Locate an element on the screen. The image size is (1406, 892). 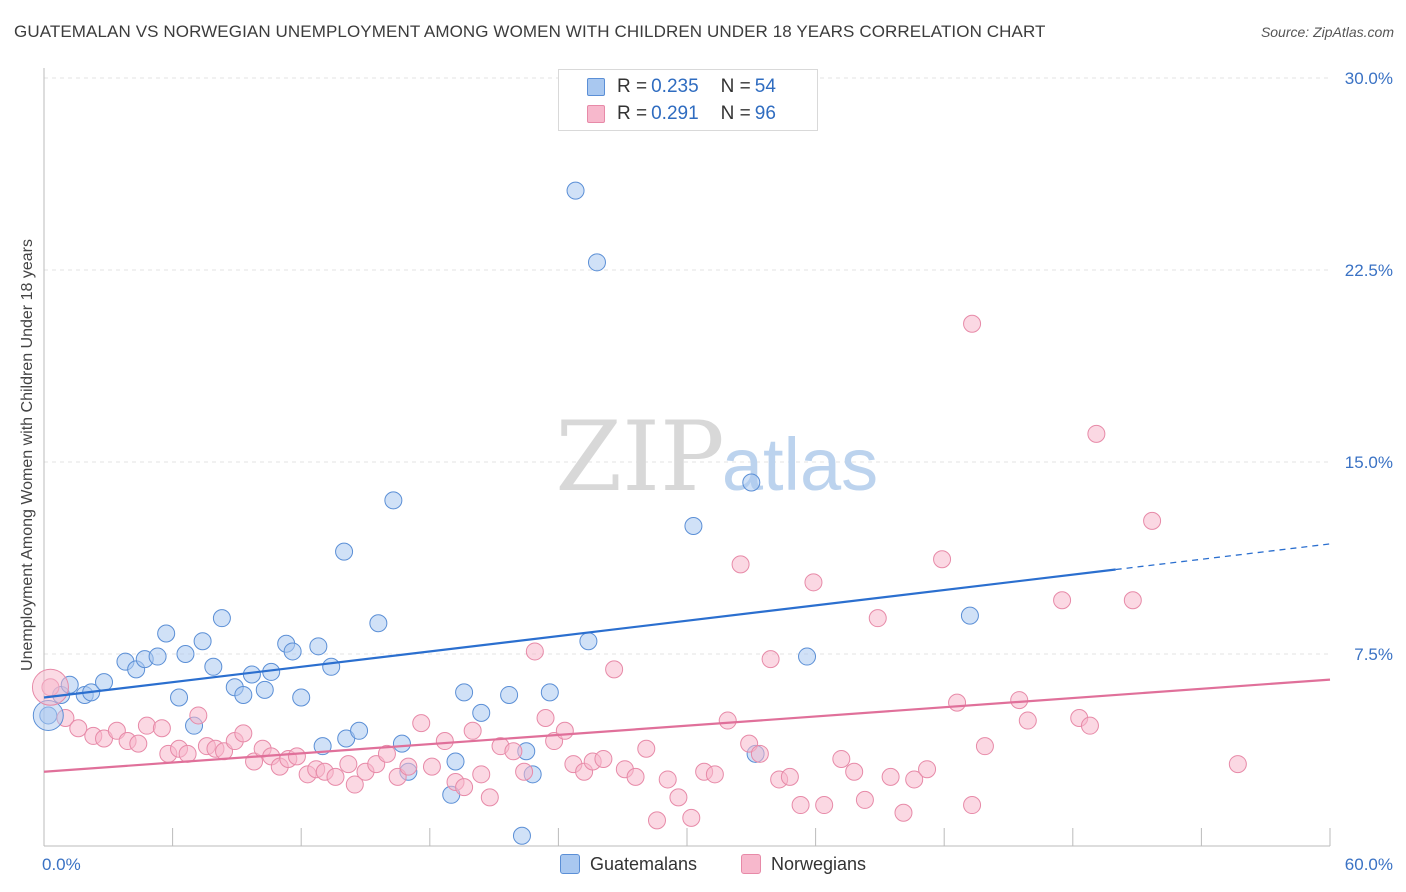
bottom-legend-label: Guatemalans is located at coordinates (644, 863).